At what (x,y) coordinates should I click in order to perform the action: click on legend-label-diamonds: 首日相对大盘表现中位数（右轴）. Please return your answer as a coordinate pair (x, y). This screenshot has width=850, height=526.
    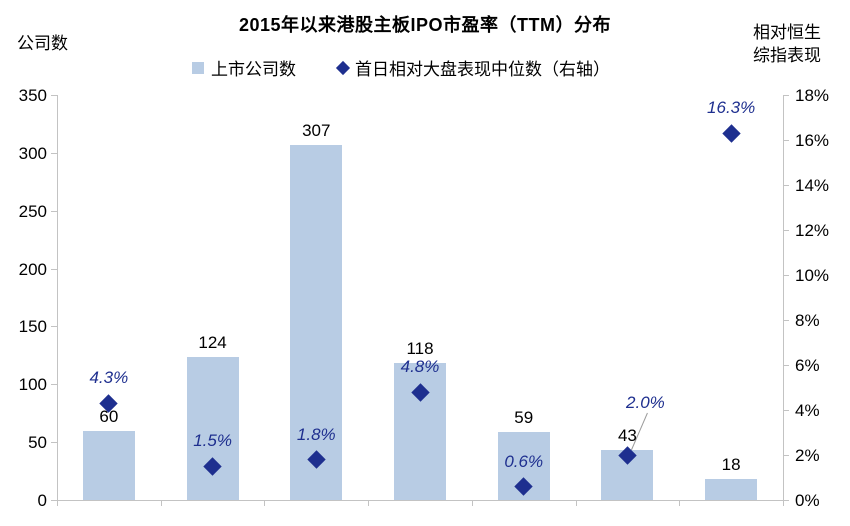
    Looking at the image, I should click on (482, 69).